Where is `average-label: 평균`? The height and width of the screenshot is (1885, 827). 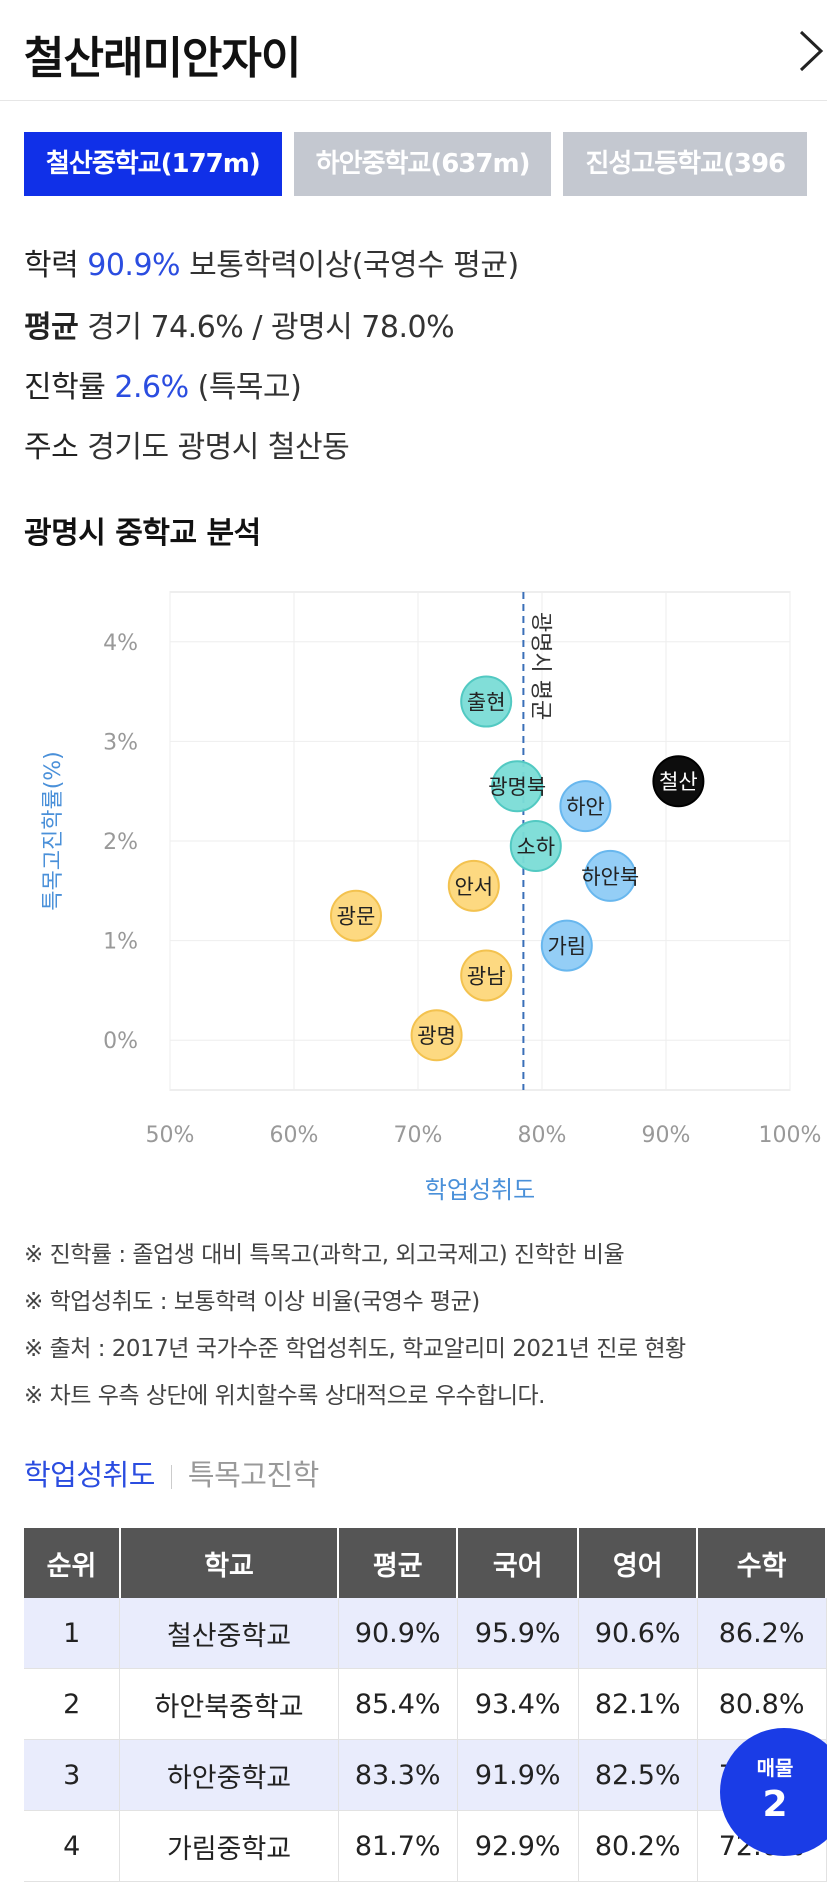
average-label: 평균 is located at coordinates (51, 327).